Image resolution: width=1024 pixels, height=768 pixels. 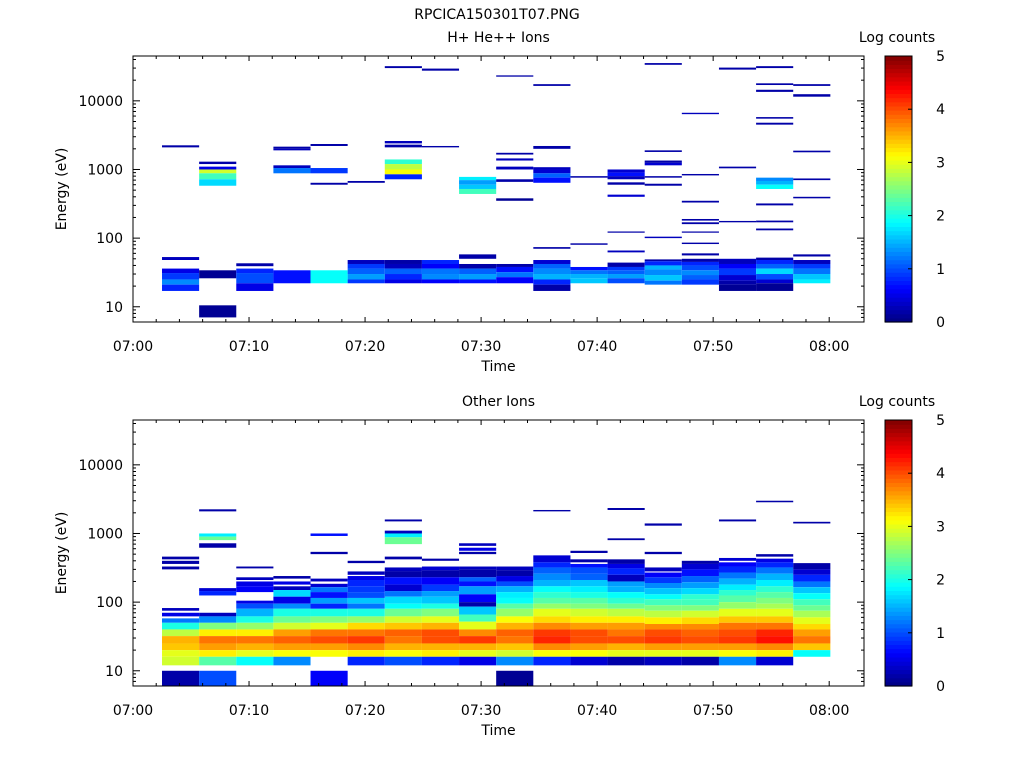 What do you see at coordinates (365, 711) in the screenshot?
I see `x-tick-label: 07:20` at bounding box center [365, 711].